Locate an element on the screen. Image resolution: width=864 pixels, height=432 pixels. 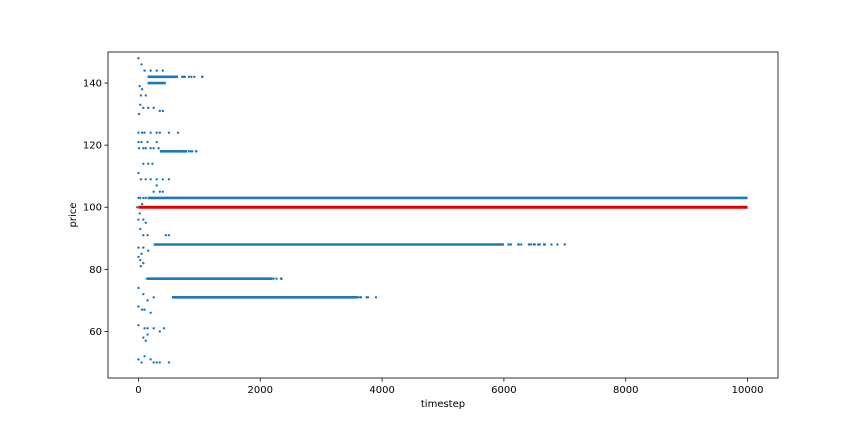
x-tick-label: 0 is located at coordinates (138, 390).